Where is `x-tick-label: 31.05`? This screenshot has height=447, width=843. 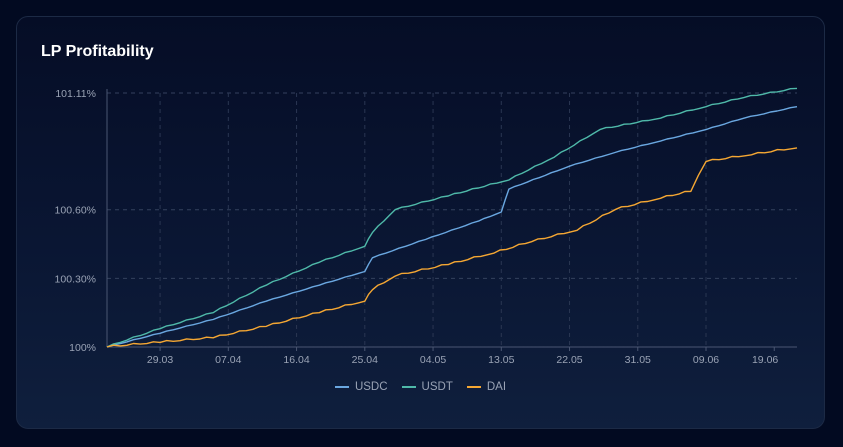
x-tick-label: 31.05 is located at coordinates (638, 360).